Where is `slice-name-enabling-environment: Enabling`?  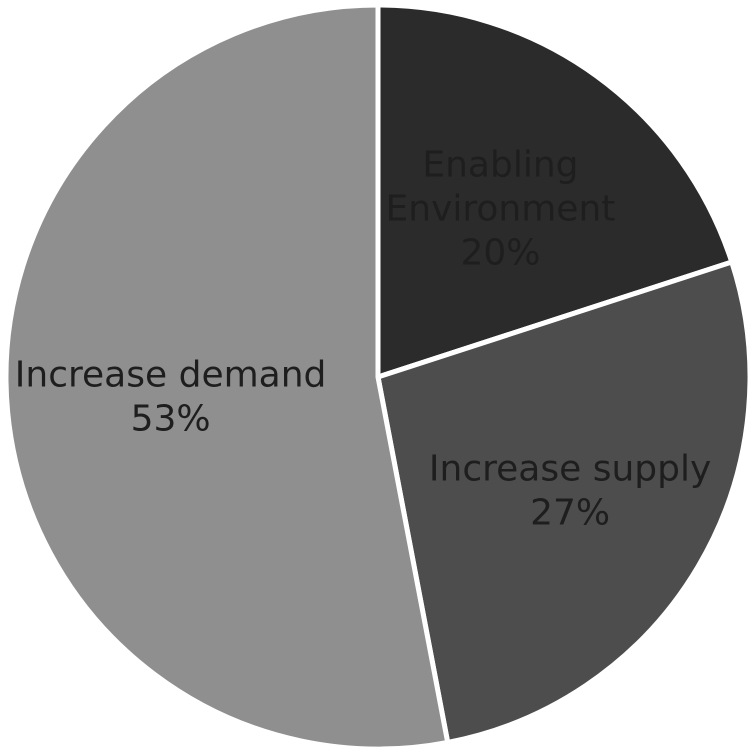 slice-name-enabling-environment: Enabling is located at coordinates (500, 164).